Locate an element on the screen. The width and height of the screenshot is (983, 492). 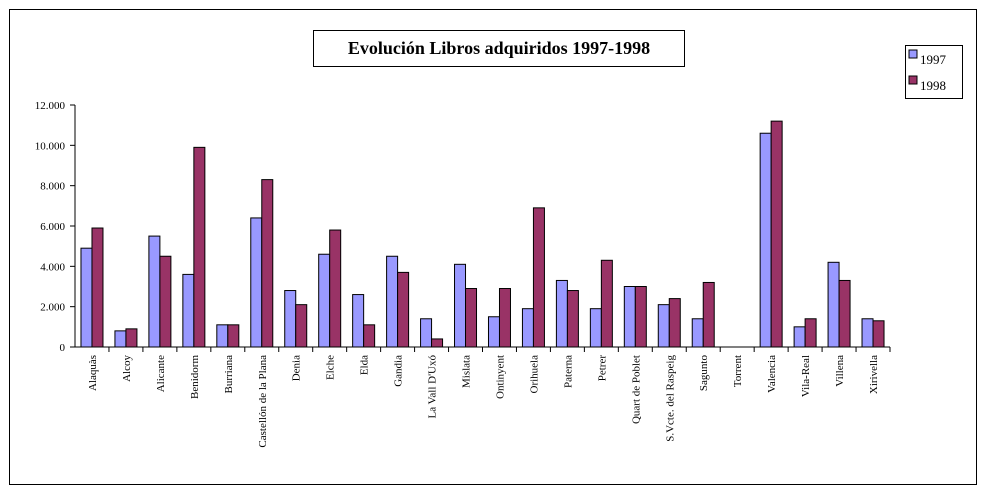
x-tick-label: Quart de Poblet is located at coordinates (636, 389).